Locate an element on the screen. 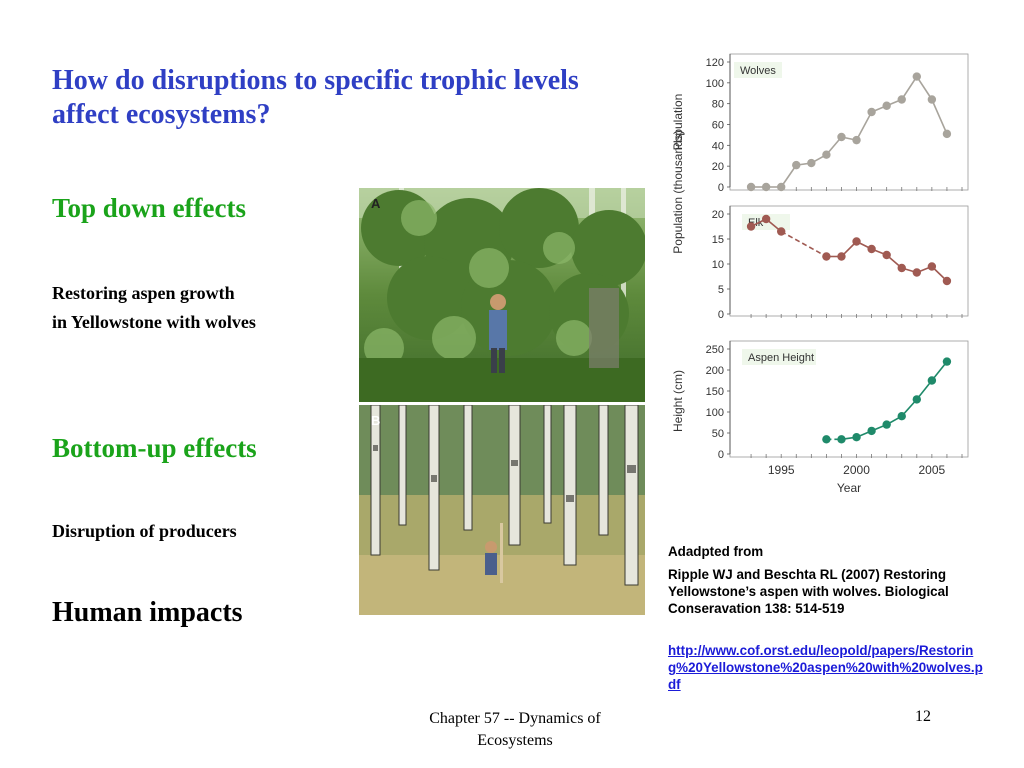 The height and width of the screenshot is (768, 1024). photo-a-label: A is located at coordinates (376, 203).